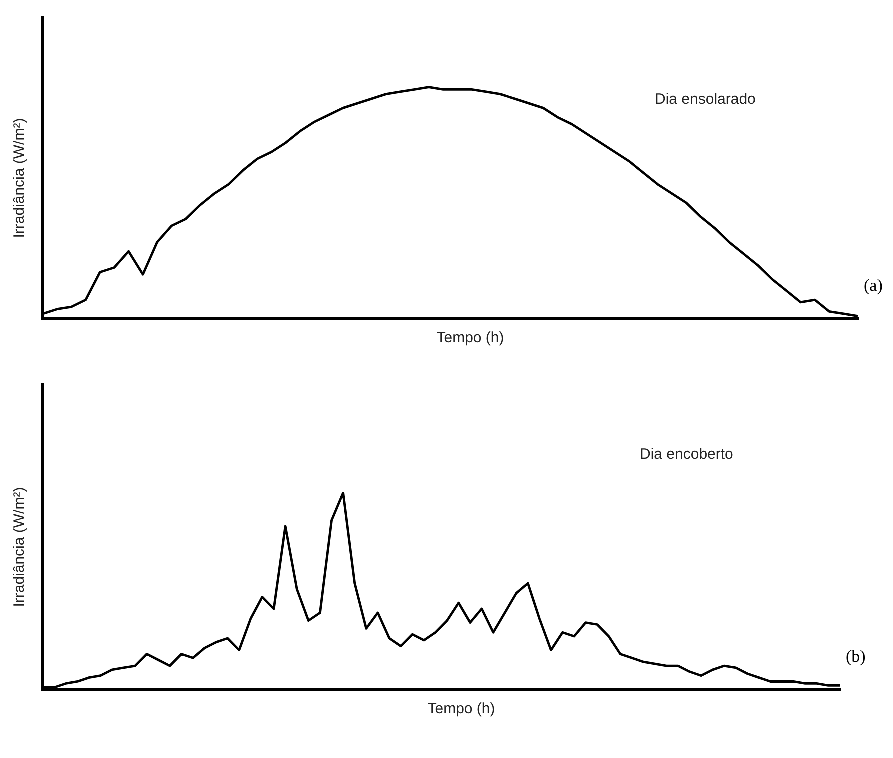 Image resolution: width=893 pixels, height=758 pixels. Describe the element at coordinates (687, 455) in the screenshot. I see `text: Dia encoberto` at that location.